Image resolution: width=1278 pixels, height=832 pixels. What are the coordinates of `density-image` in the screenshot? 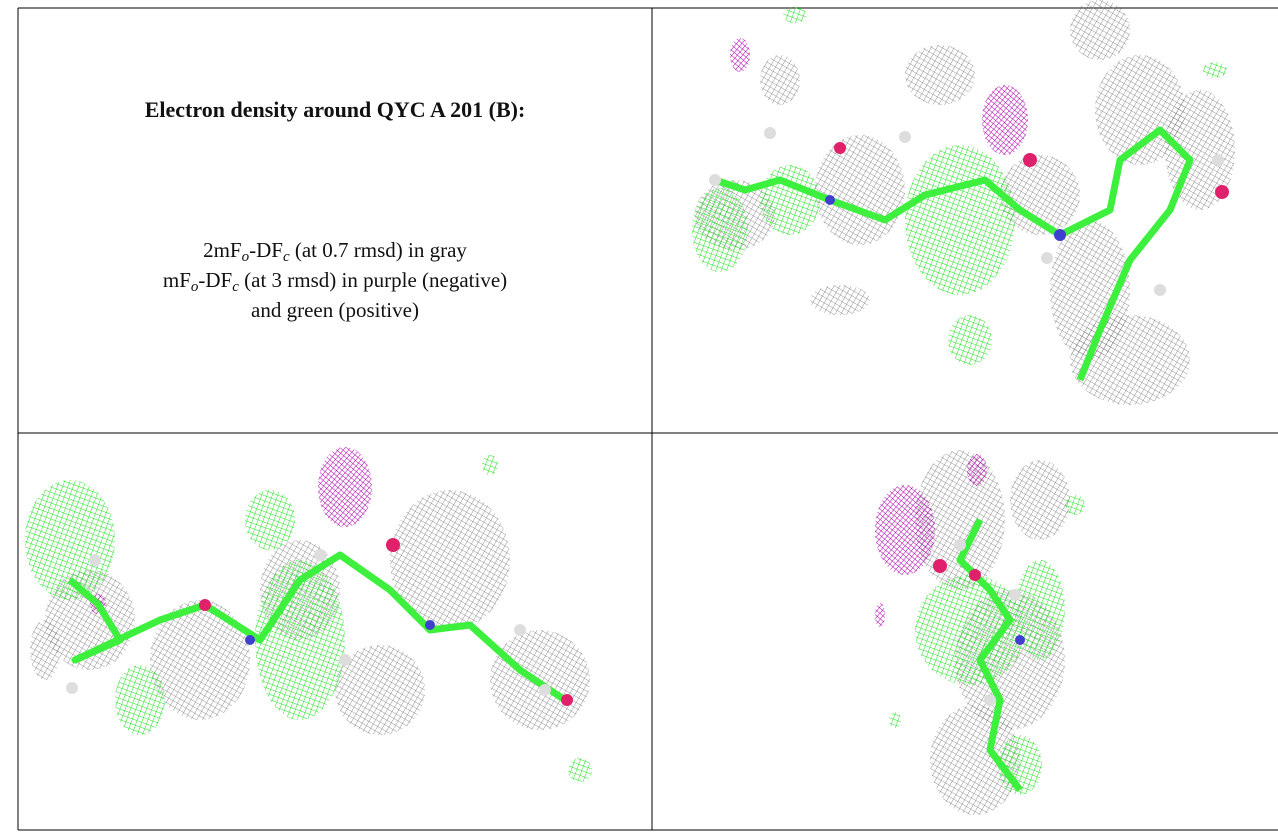 It's located at (980, 632).